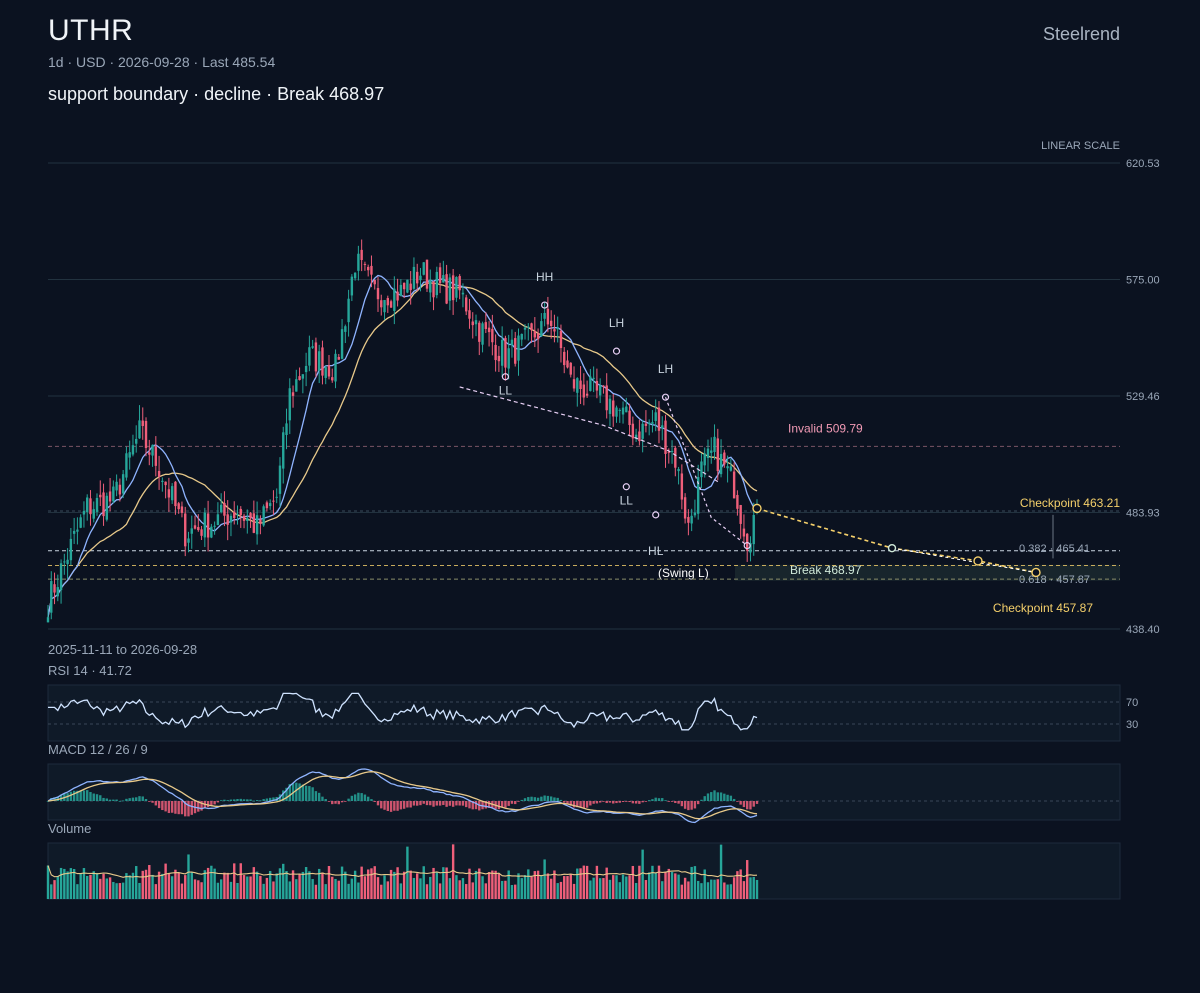 The width and height of the screenshot is (1200, 993). What do you see at coordinates (1143, 630) in the screenshot?
I see `y-tick-label: 438.40` at bounding box center [1143, 630].